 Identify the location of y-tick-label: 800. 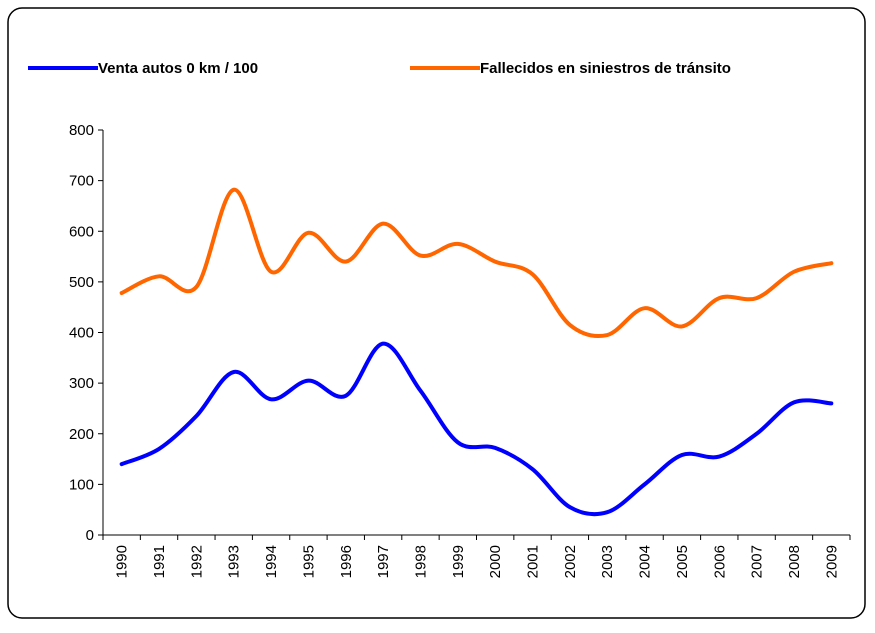
(81, 130).